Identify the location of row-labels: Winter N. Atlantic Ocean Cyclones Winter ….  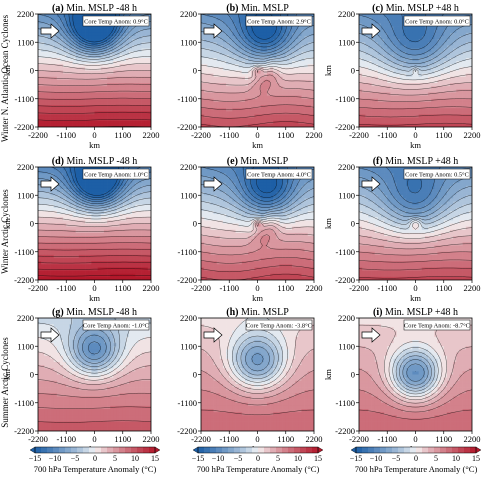
(5, 220).